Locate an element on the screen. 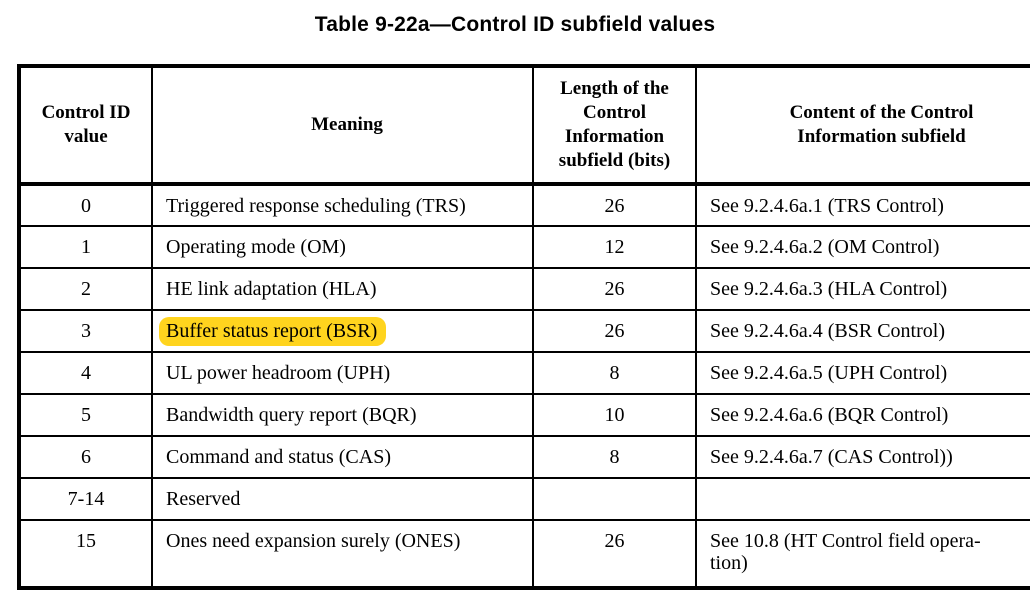 This screenshot has height=600, width=1030. cell-value: 5 is located at coordinates (85, 415).